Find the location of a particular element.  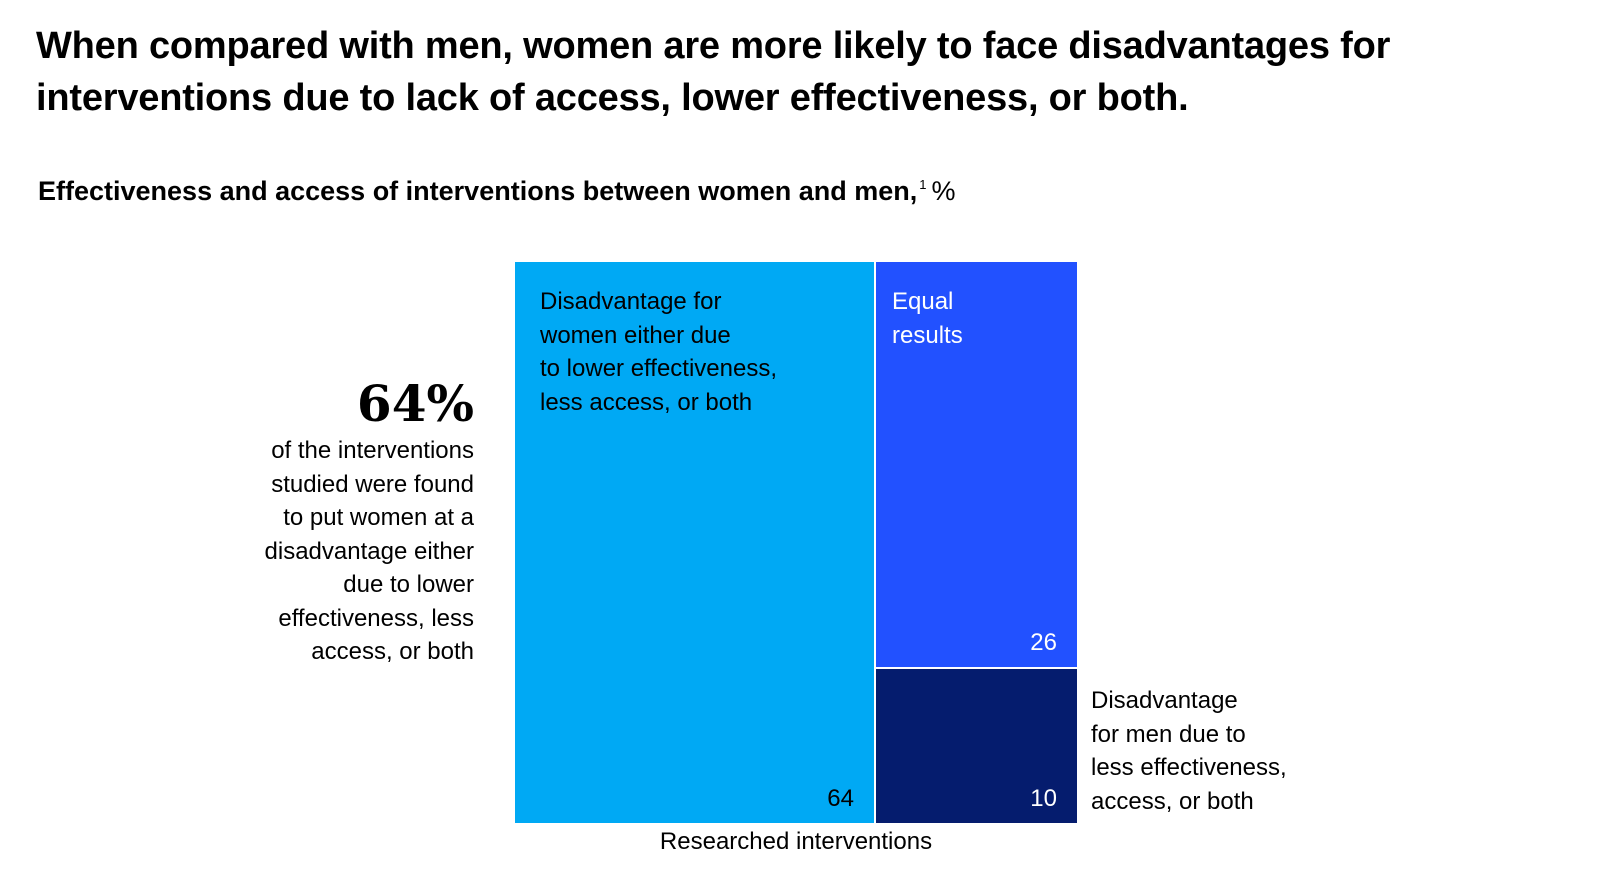

value-label-men: 10 is located at coordinates (1043, 798).